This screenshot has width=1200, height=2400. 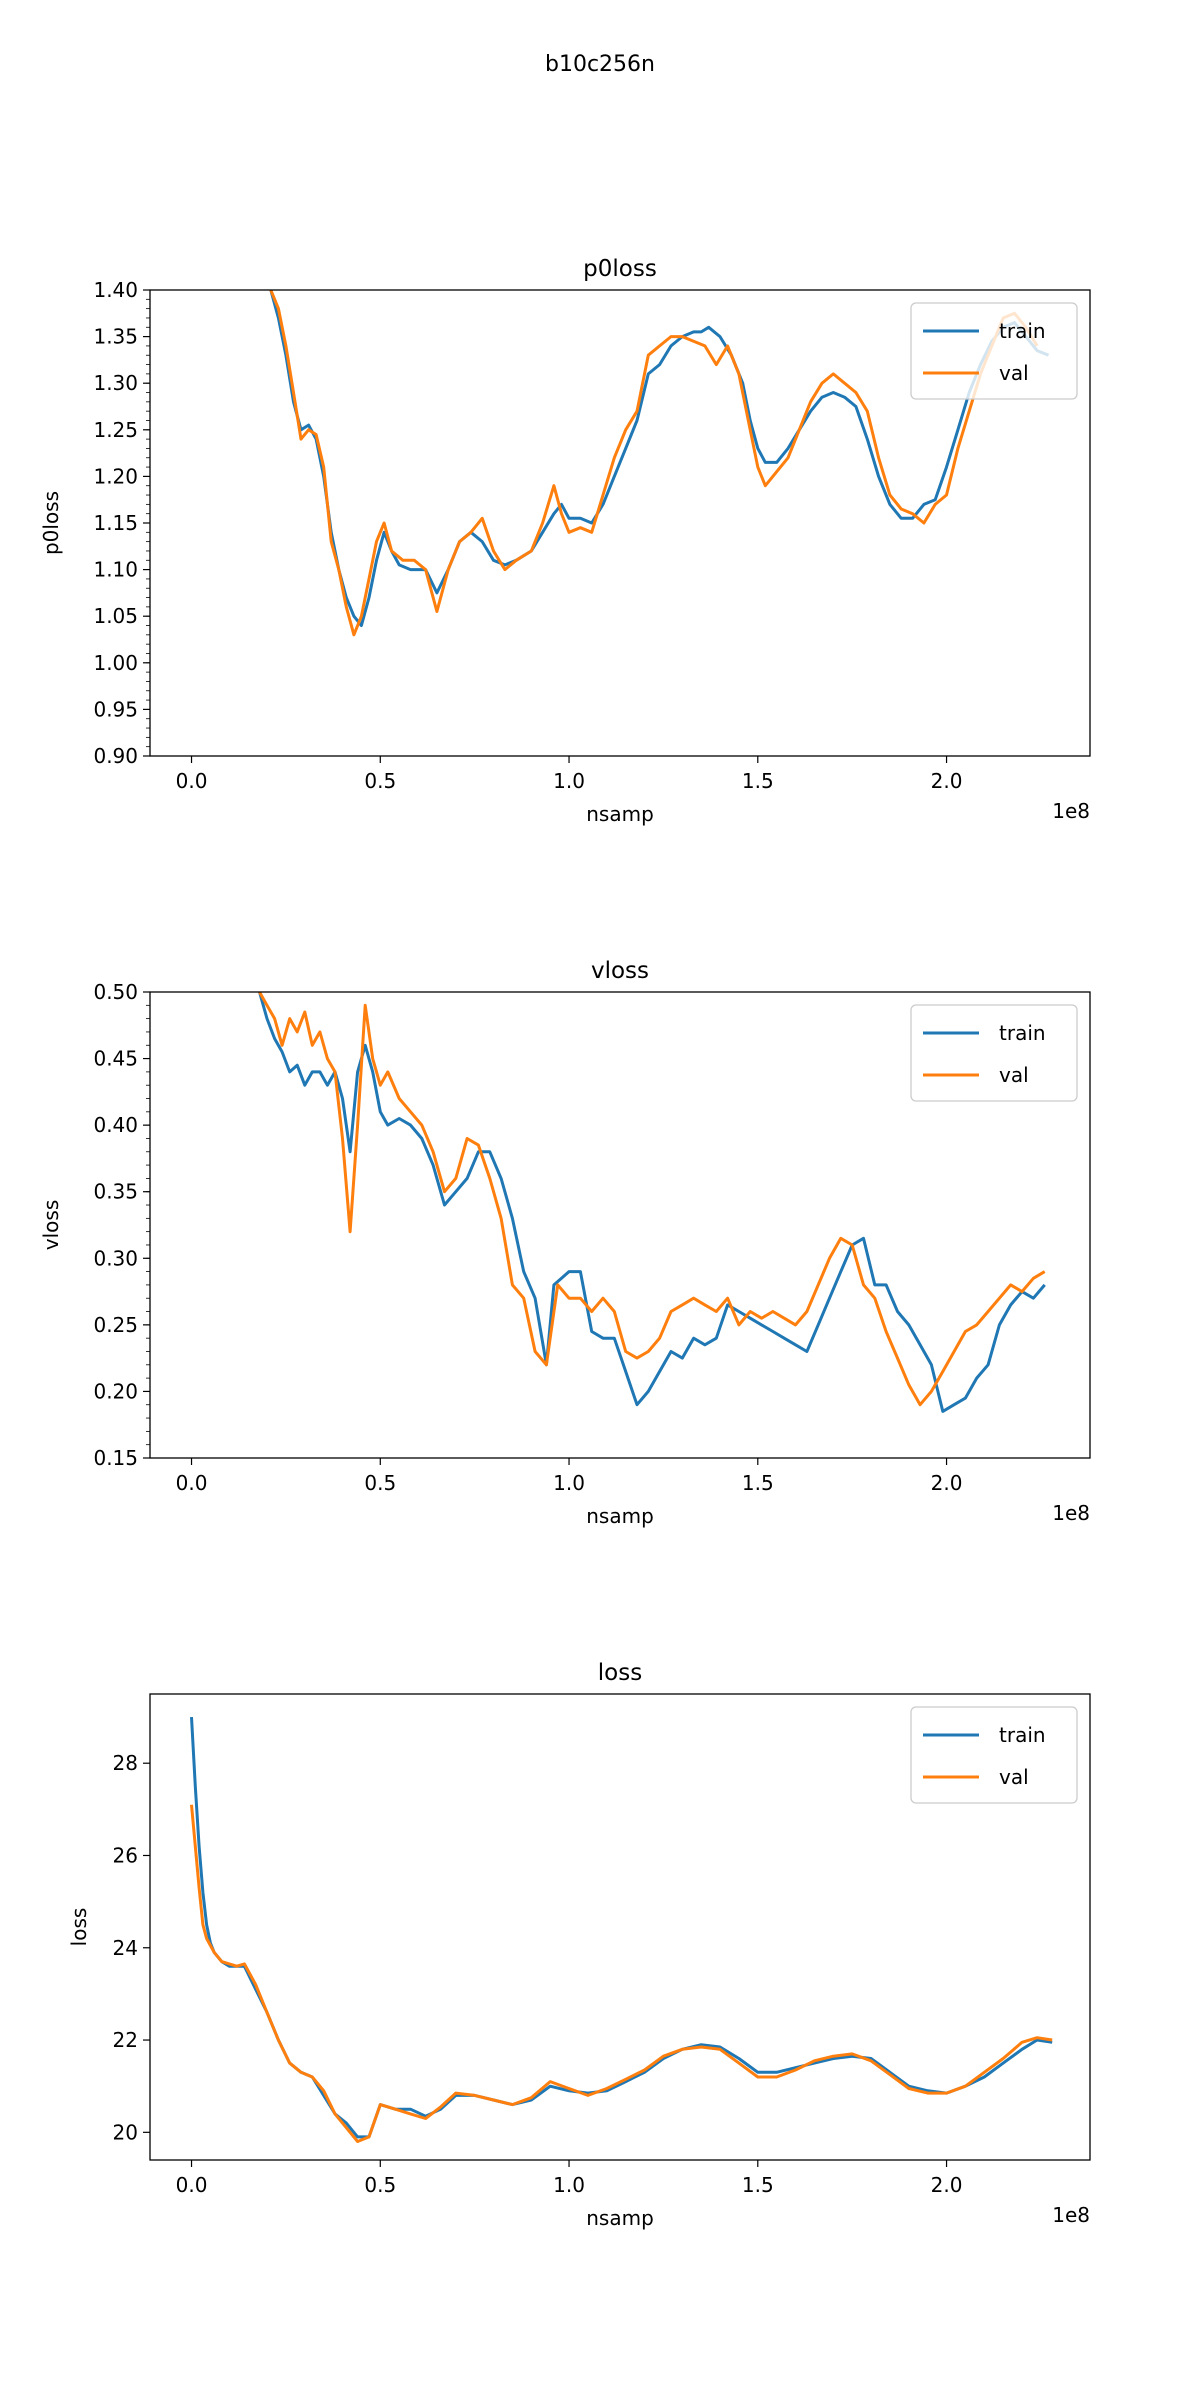 I want to click on y-tick-label: 22, so click(x=125, y=2040).